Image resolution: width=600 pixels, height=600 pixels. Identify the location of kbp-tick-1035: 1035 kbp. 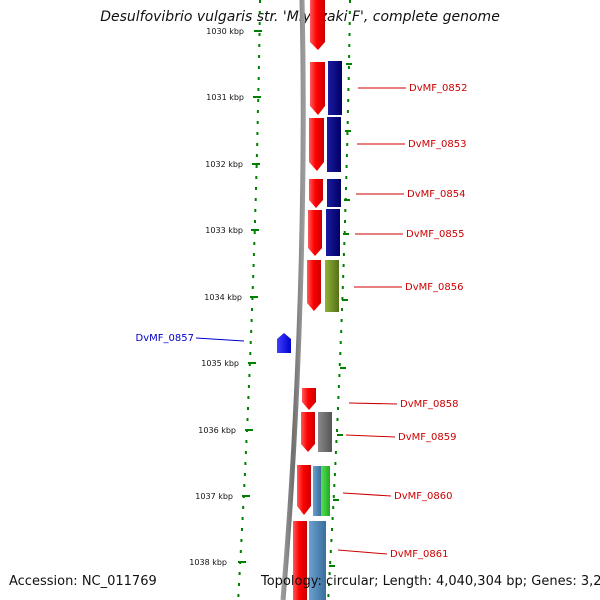
(228, 363).